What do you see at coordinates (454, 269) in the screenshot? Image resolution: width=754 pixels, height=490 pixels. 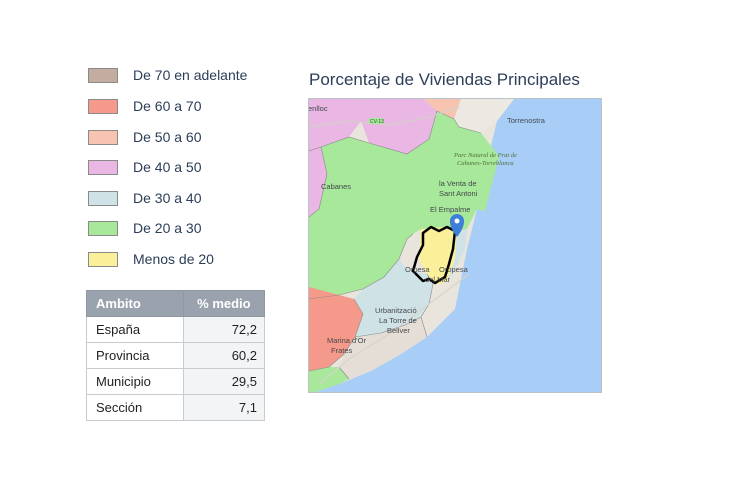 I see `place-label: Oropesa` at bounding box center [454, 269].